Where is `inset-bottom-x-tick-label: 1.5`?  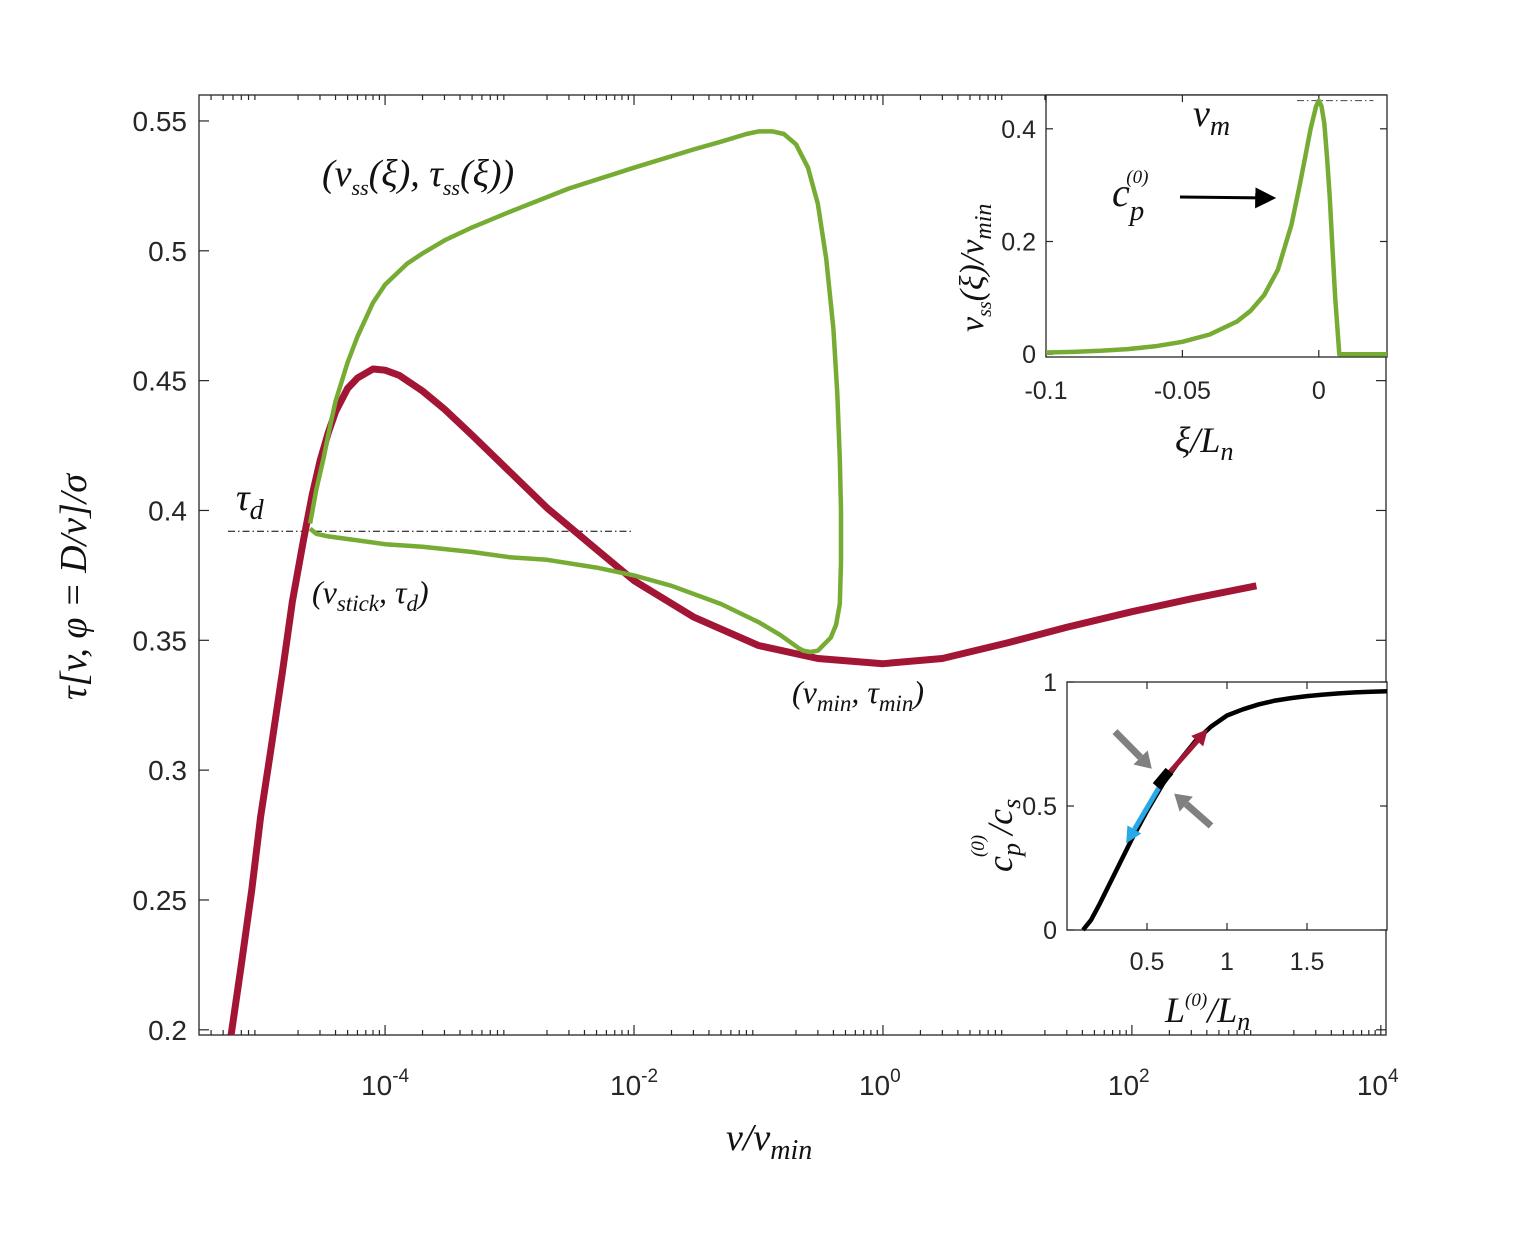 inset-bottom-x-tick-label: 1.5 is located at coordinates (1307, 962).